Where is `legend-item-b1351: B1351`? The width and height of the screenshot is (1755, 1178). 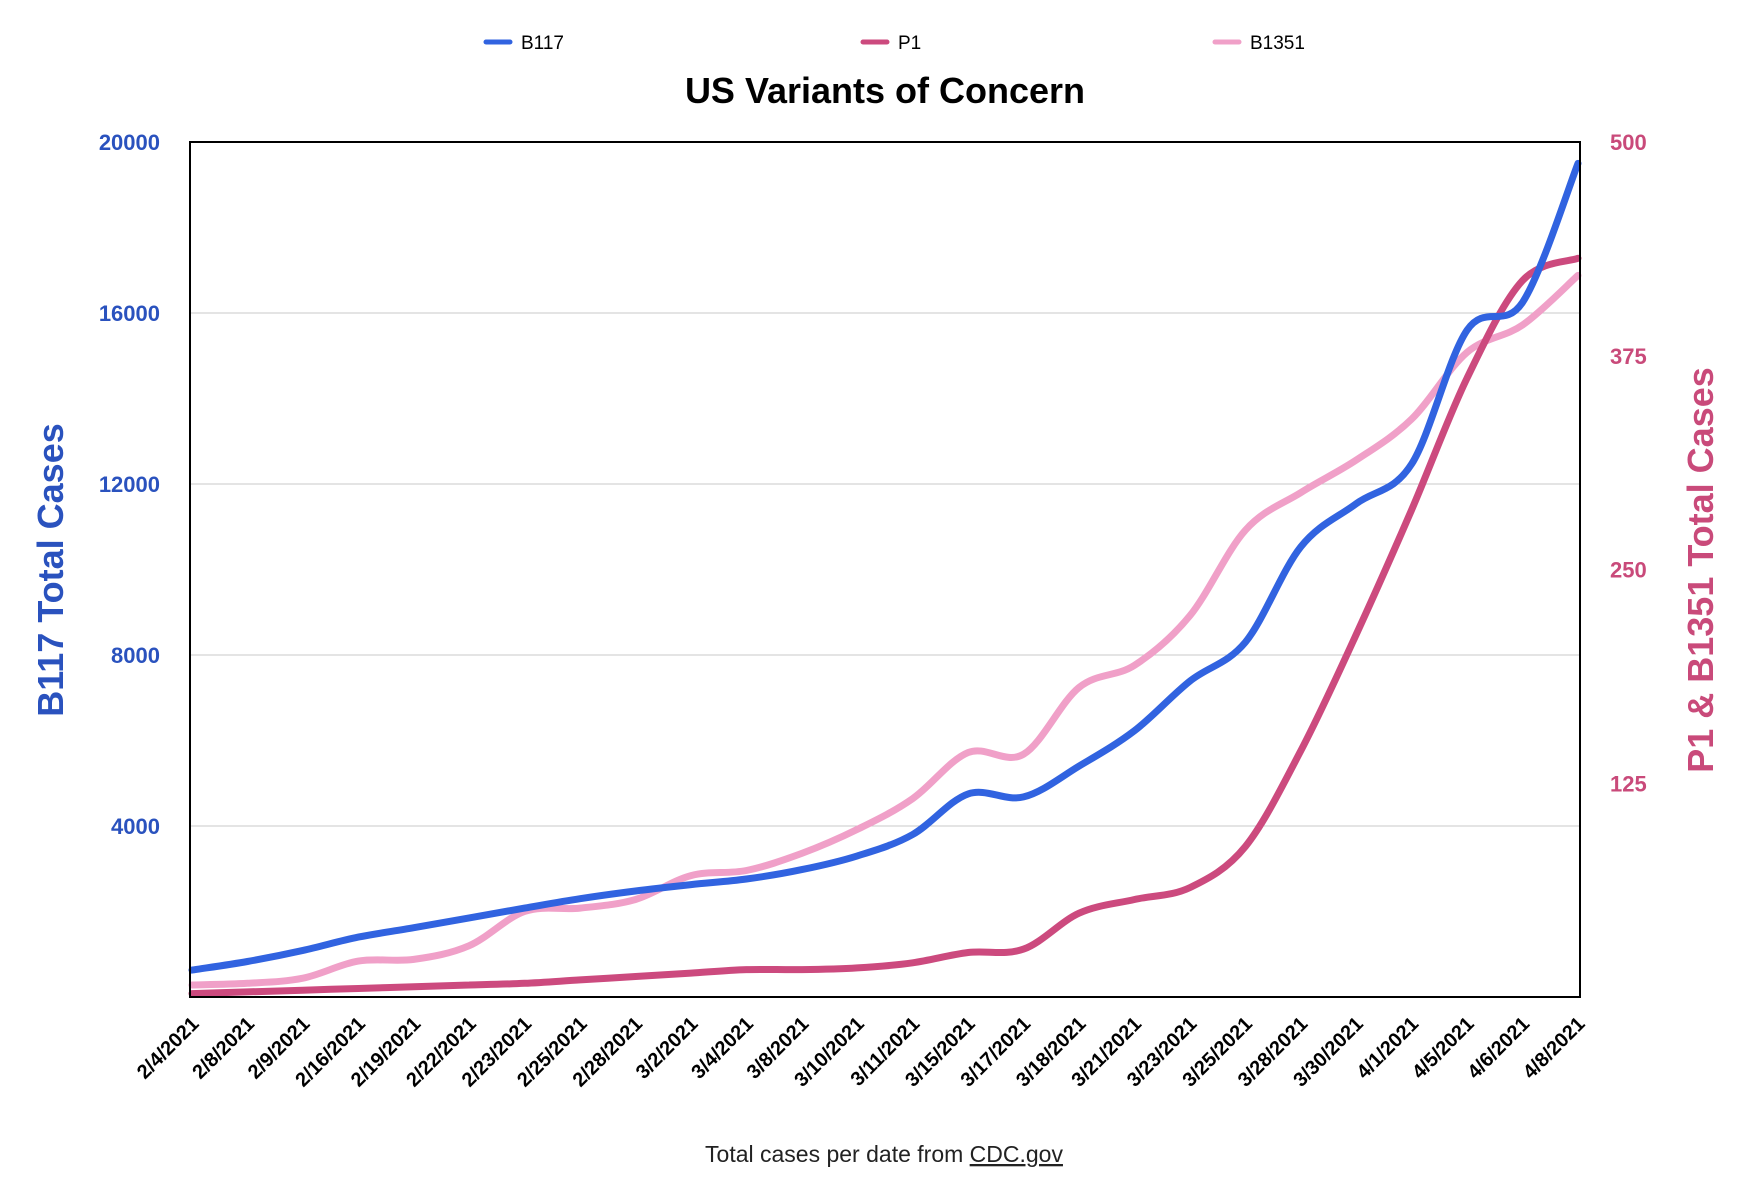 legend-item-b1351: B1351 is located at coordinates (1258, 43).